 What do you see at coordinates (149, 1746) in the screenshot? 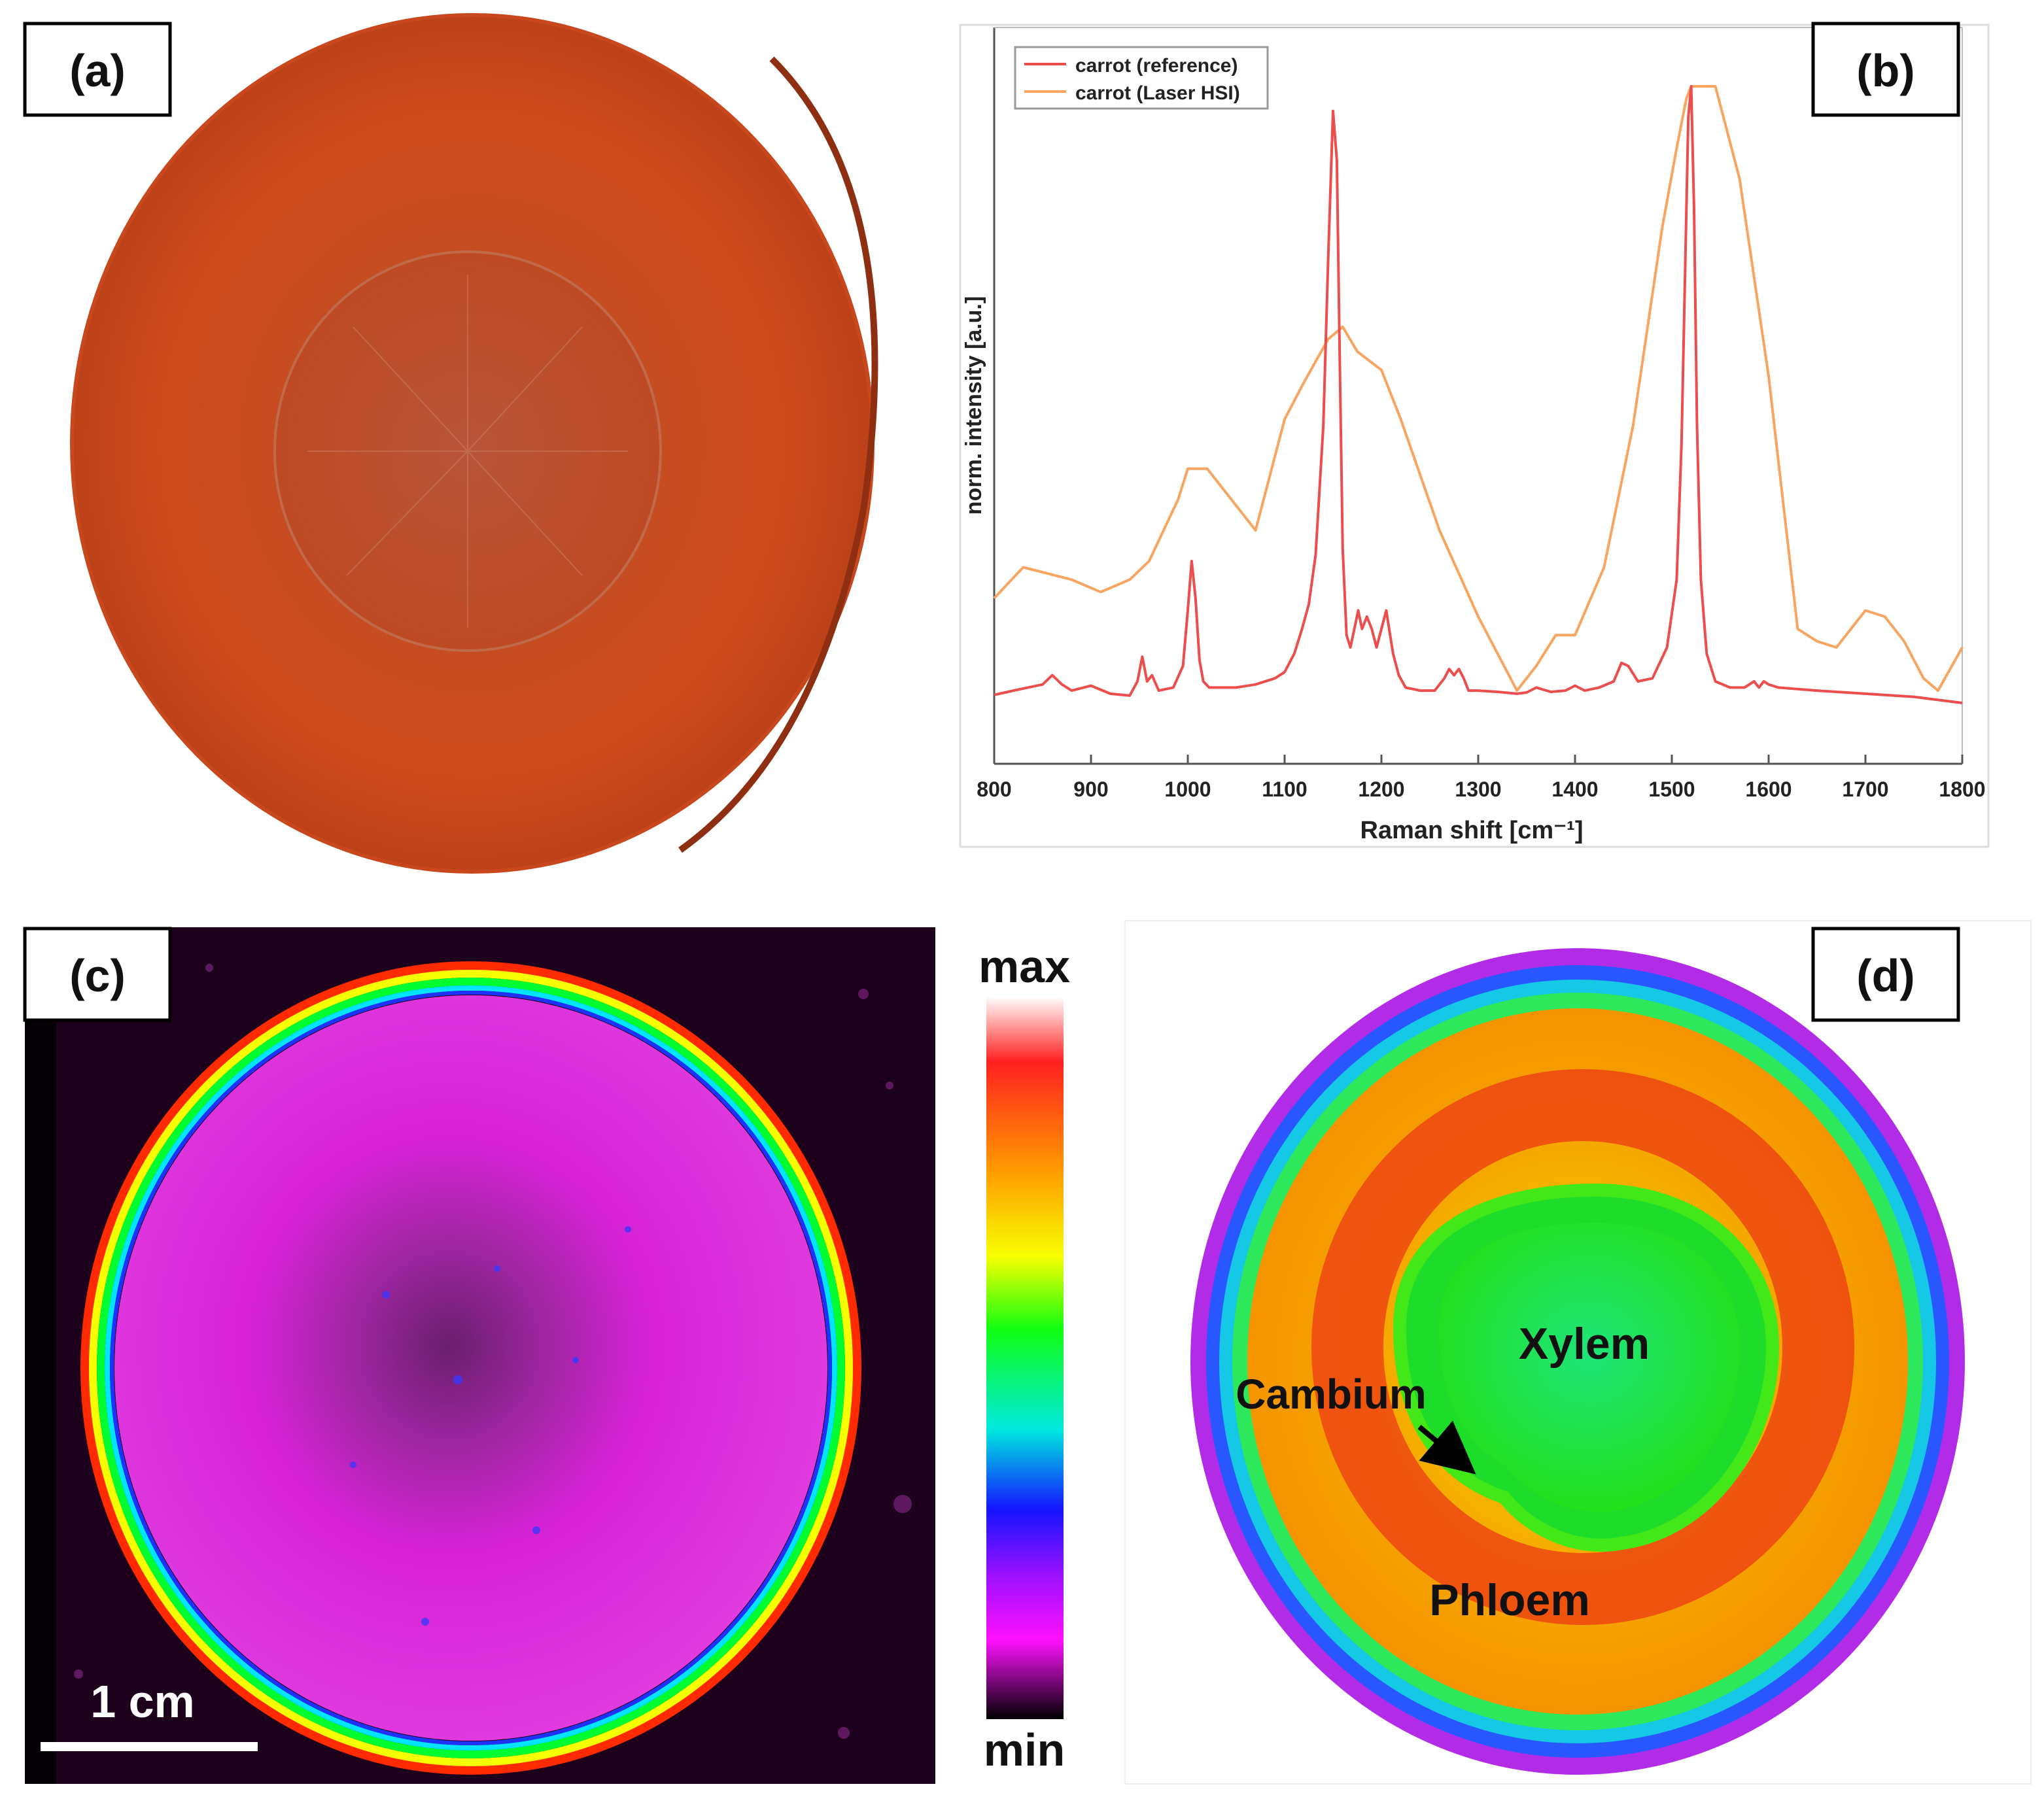
I see `scalebar` at bounding box center [149, 1746].